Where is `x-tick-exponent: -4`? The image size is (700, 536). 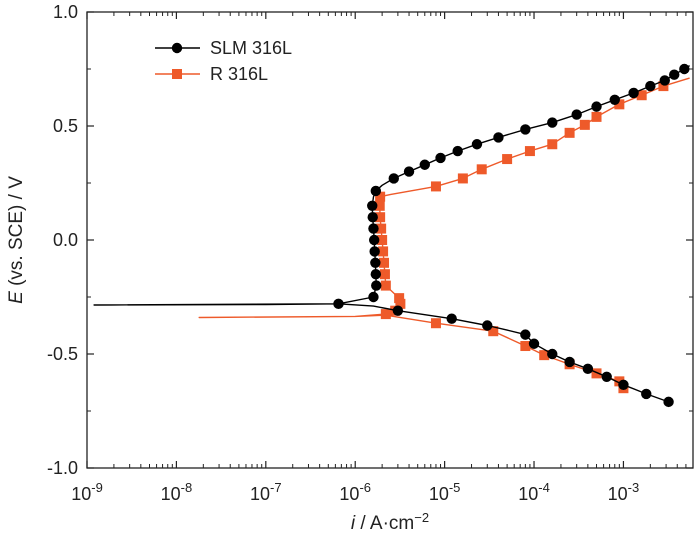
x-tick-exponent: -4 is located at coordinates (544, 487).